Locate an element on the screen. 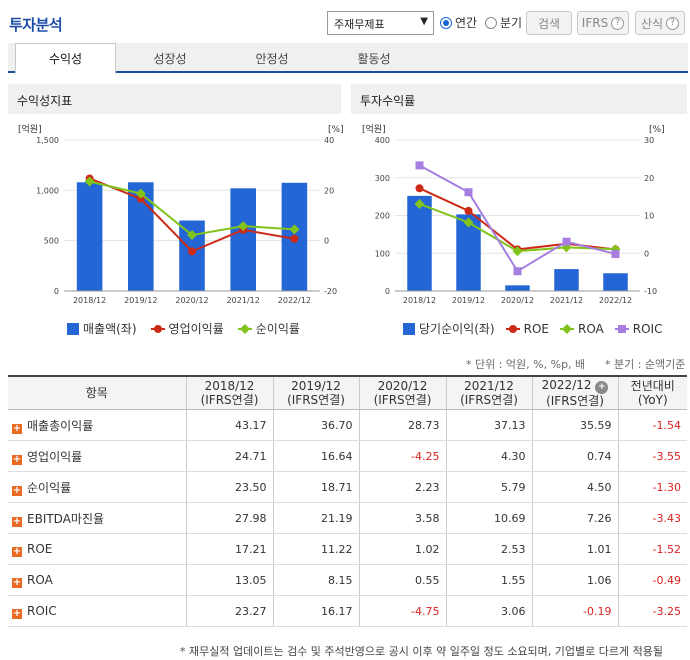 This screenshot has width=690, height=660. formula-help-button: 산식 ? is located at coordinates (660, 23).